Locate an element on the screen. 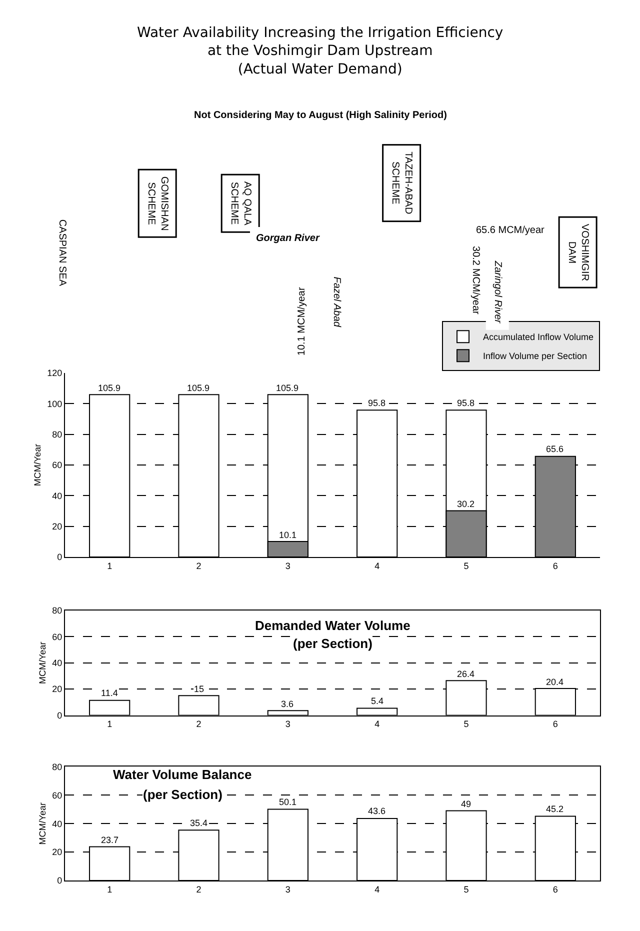  data-label: 15 is located at coordinates (199, 689).